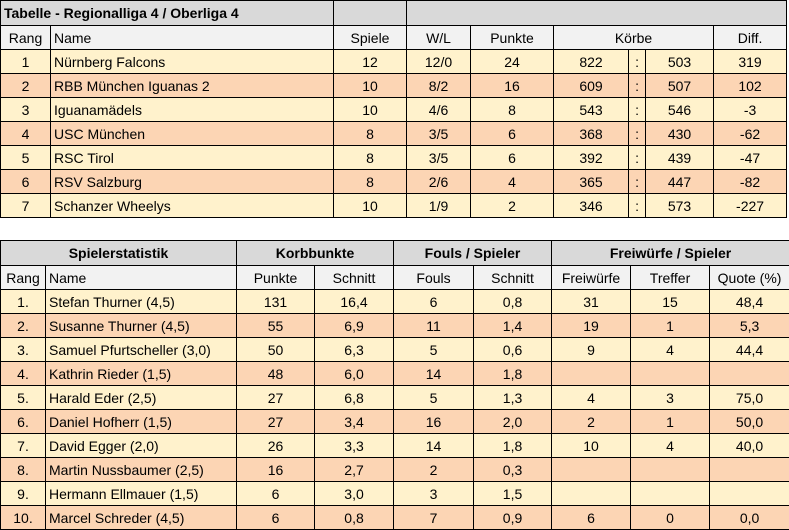 The width and height of the screenshot is (789, 530). Describe the element at coordinates (276, 397) in the screenshot. I see `cell: 27` at that location.